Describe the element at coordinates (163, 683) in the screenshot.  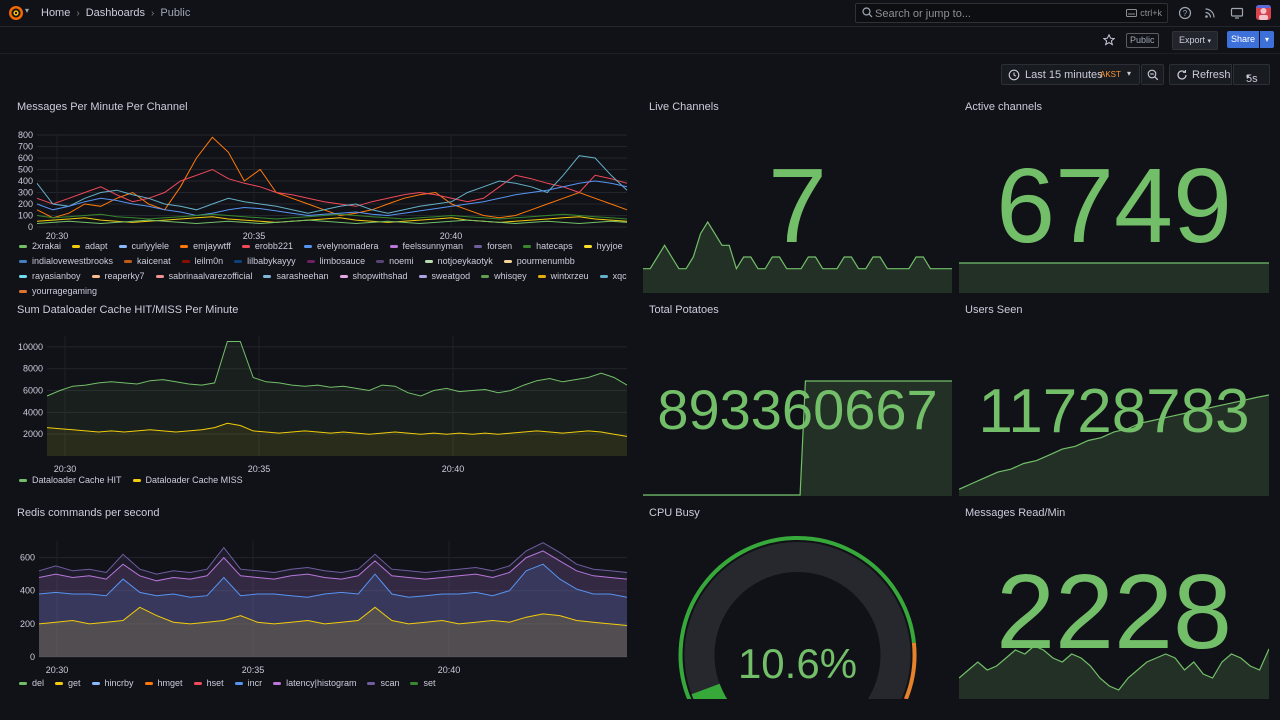
I see `legend-item: hmget` at that location.